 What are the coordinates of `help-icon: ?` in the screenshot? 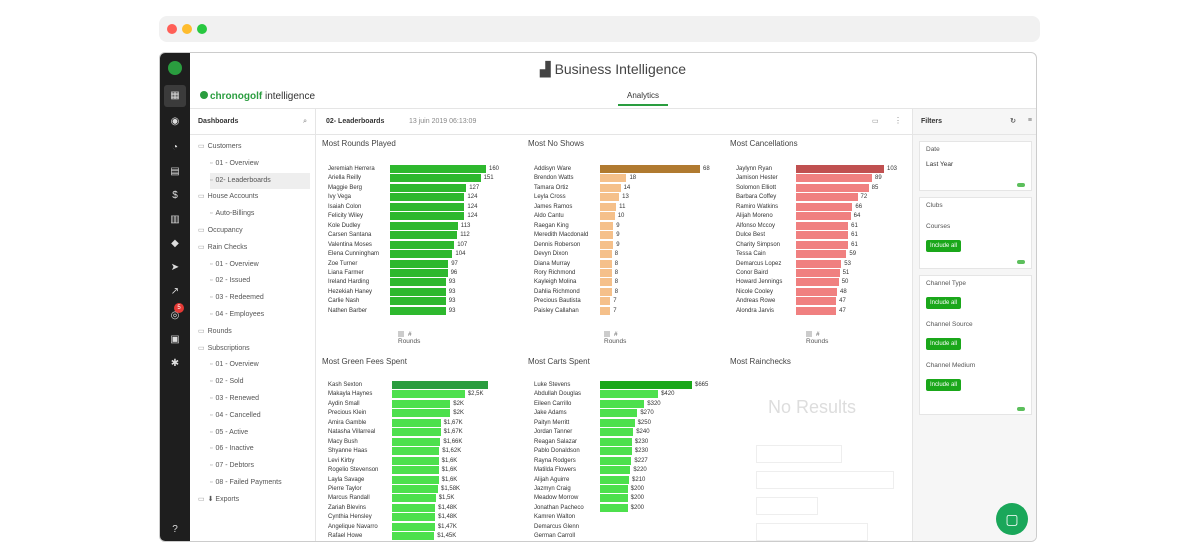 It's located at (175, 529).